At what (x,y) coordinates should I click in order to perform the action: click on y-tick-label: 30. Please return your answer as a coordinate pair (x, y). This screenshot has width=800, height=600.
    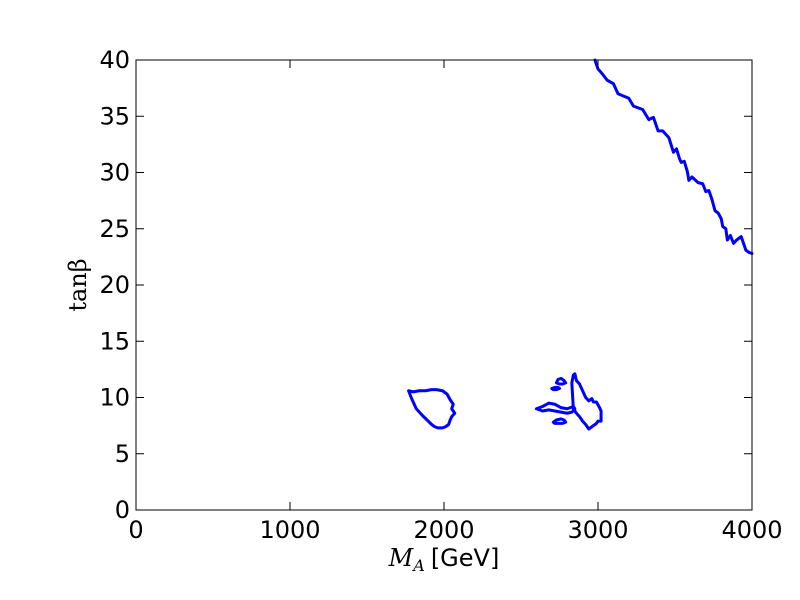
    Looking at the image, I should click on (114, 173).